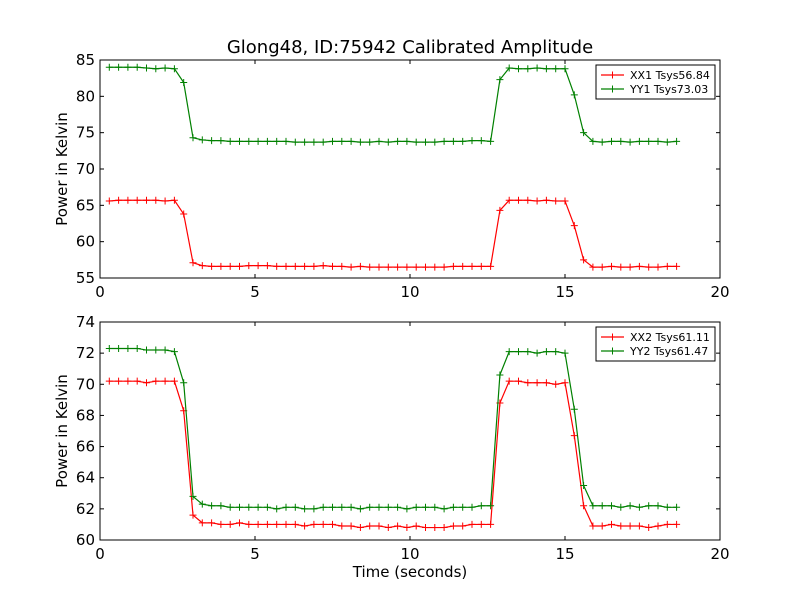  I want to click on plot2-y-tick-label: 70, so click(85, 384).